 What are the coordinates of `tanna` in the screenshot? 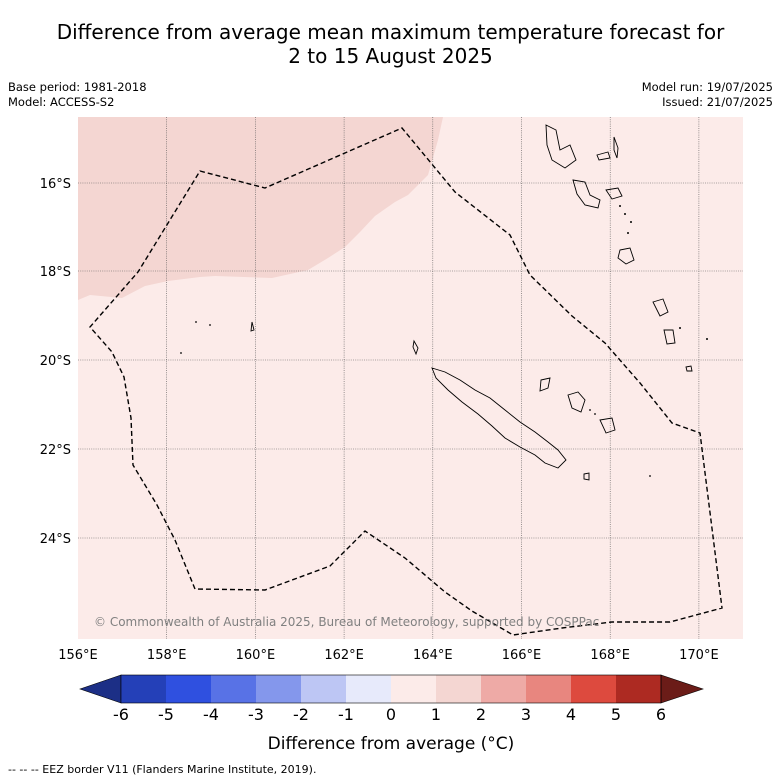 It's located at (669, 337).